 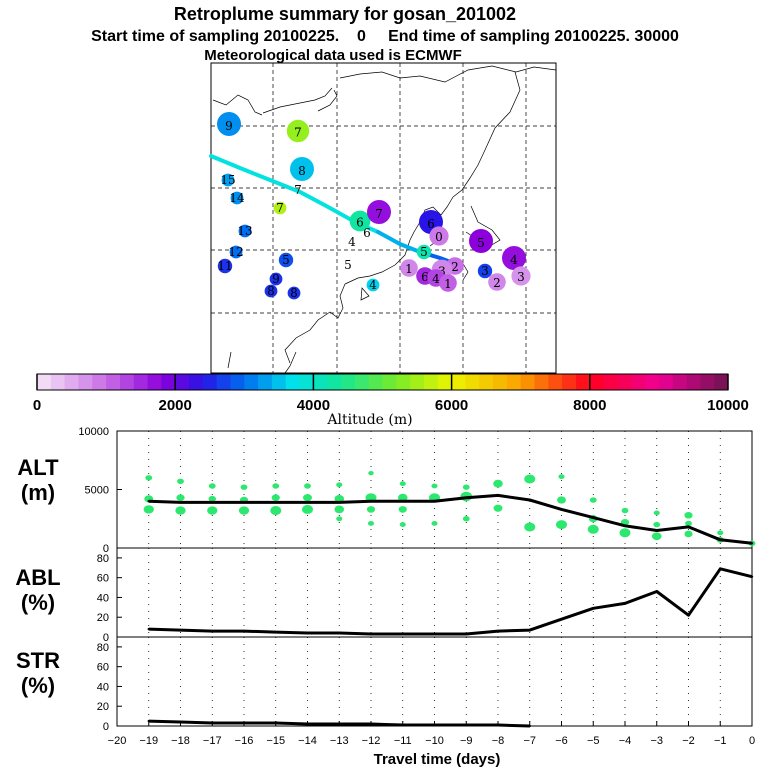 What do you see at coordinates (409, 268) in the screenshot?
I see `map-cluster: 1` at bounding box center [409, 268].